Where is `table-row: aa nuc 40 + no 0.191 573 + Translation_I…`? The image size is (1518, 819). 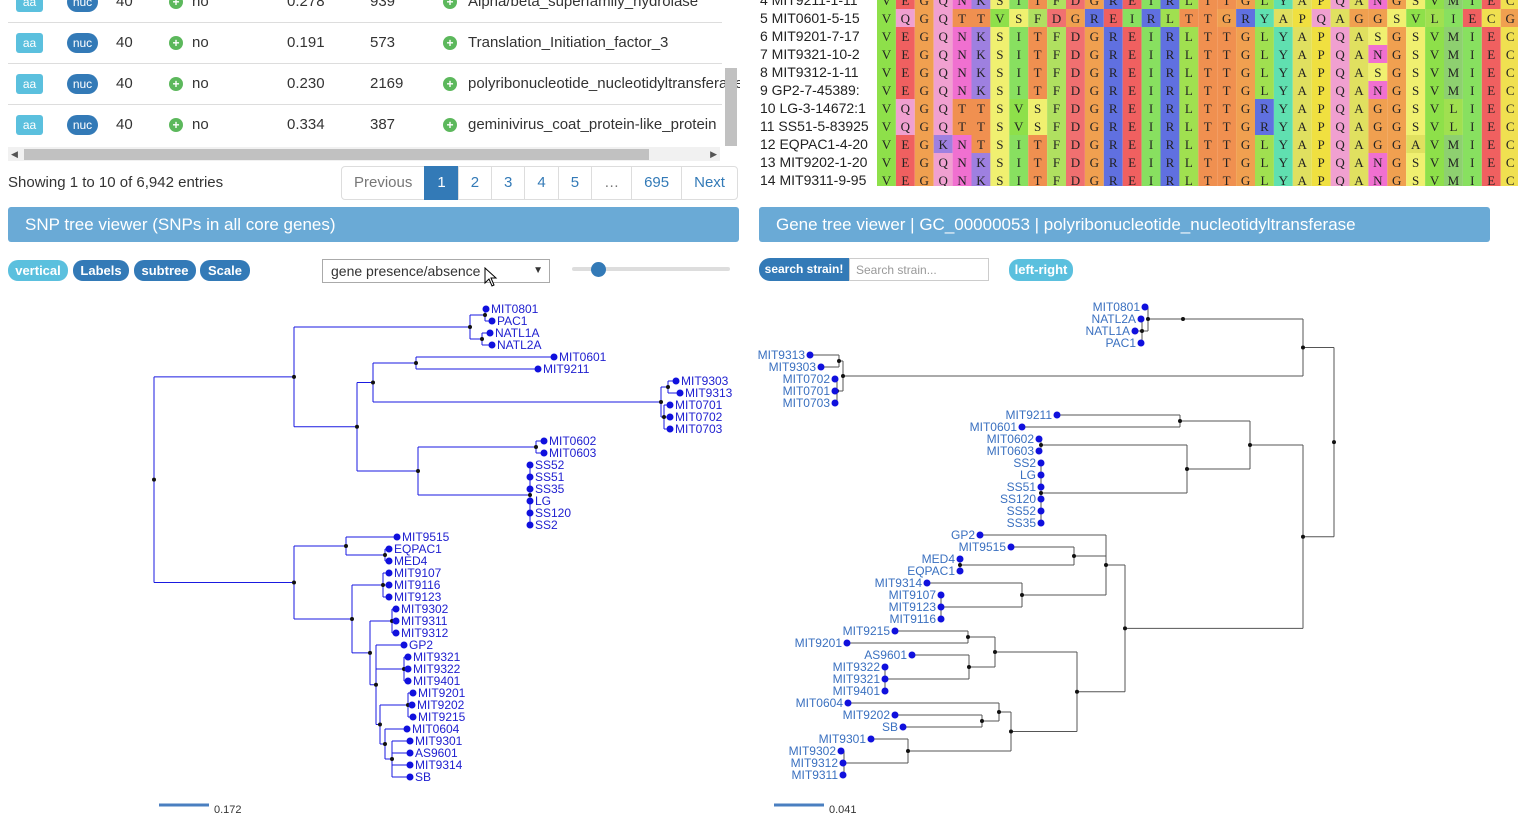
table-row: aa nuc 40 + no 0.191 573 + Translation_I… is located at coordinates (365, 43).